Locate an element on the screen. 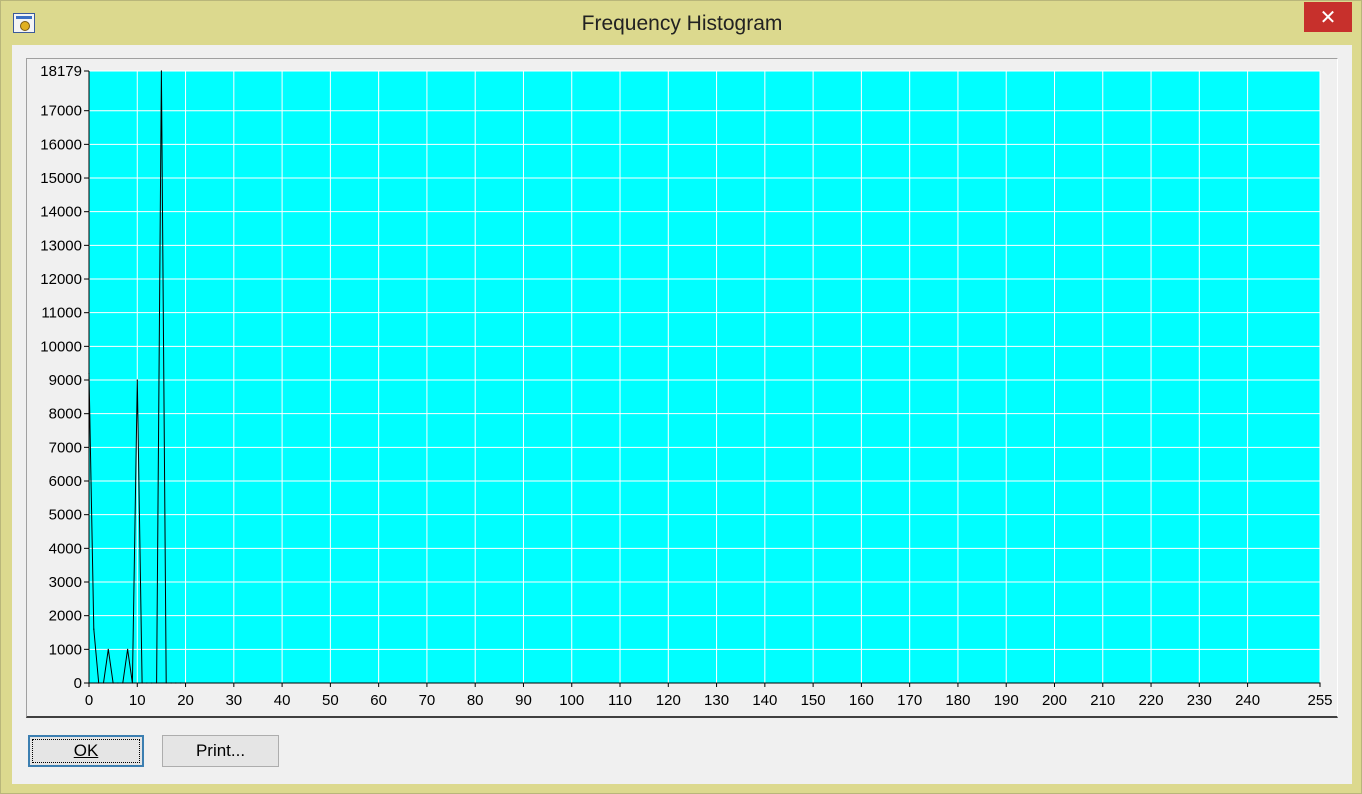  x-tick-label: 30 is located at coordinates (233, 700).